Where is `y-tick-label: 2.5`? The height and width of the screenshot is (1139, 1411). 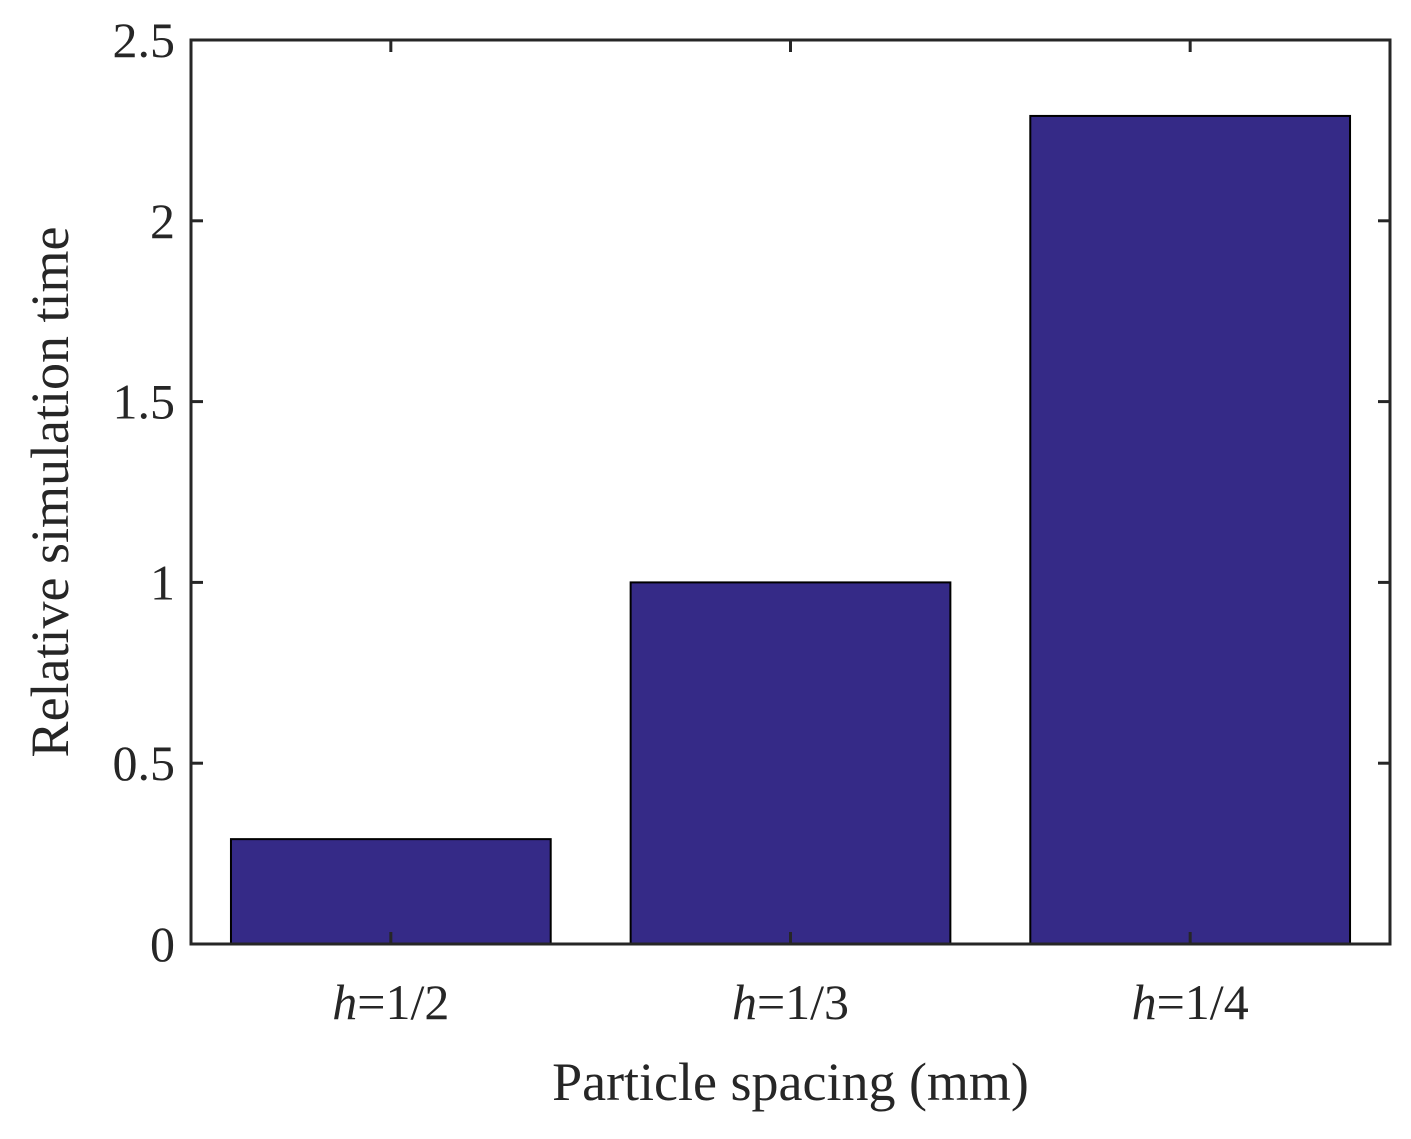 y-tick-label: 2.5 is located at coordinates (144, 40).